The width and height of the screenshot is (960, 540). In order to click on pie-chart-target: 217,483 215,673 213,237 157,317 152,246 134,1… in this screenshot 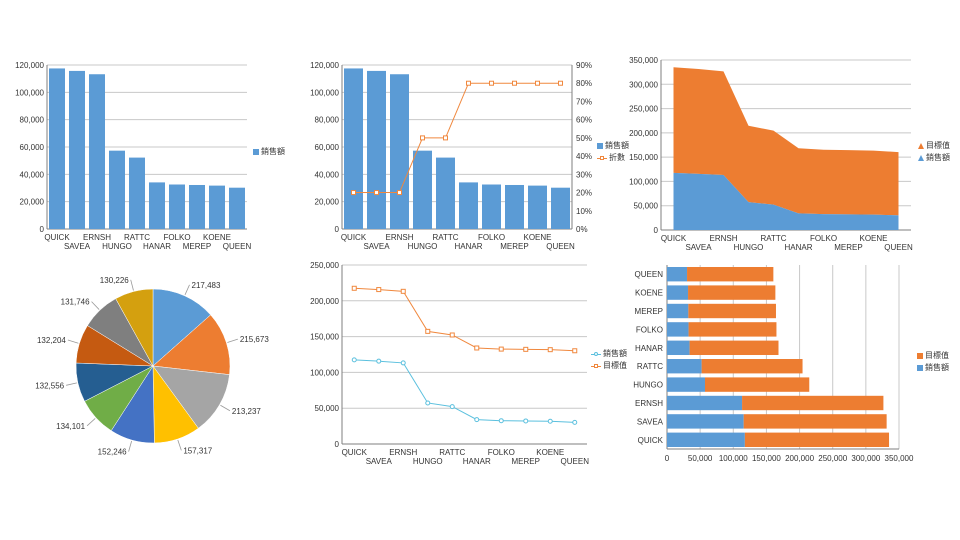, I will do `click(152, 366)`.